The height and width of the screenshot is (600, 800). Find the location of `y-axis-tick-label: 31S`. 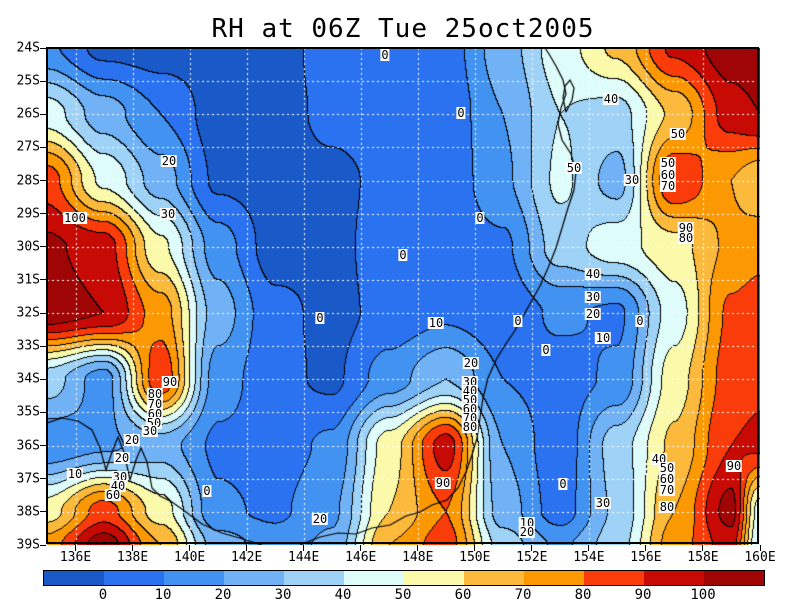

y-axis-tick-label: 31S is located at coordinates (28, 280).